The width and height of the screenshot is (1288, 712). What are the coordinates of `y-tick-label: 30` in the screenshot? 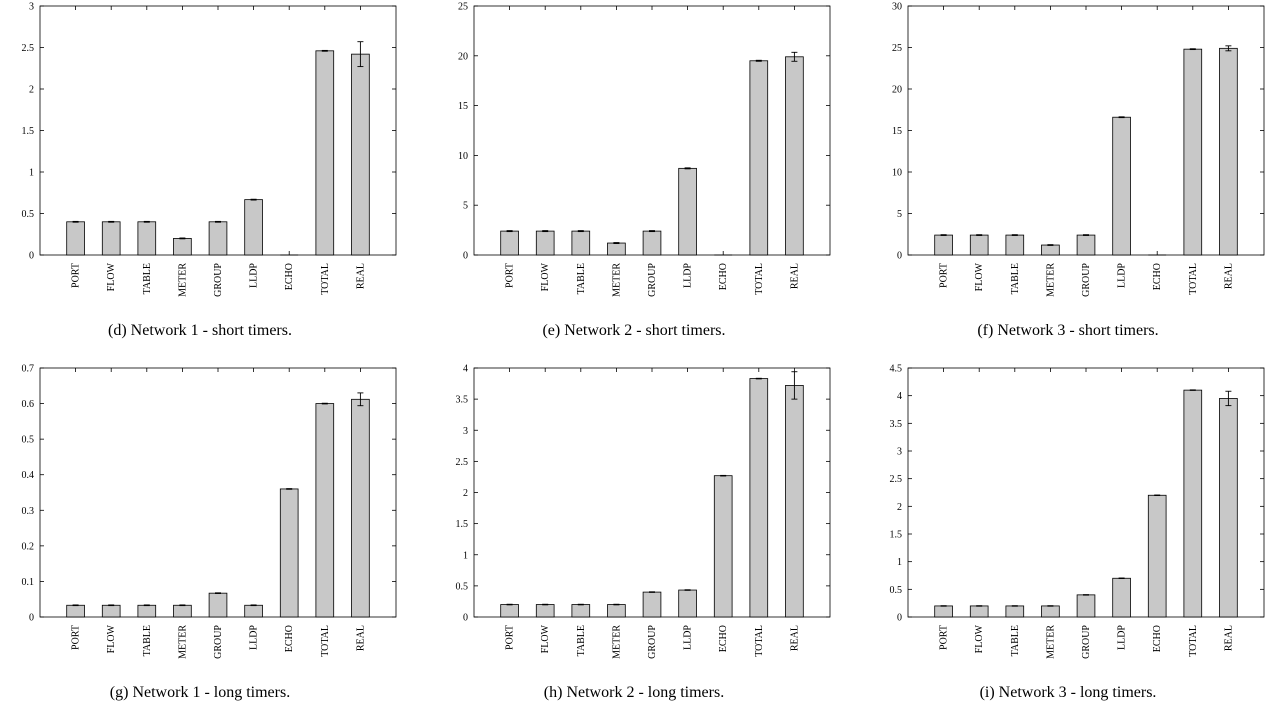 It's located at (897, 7).